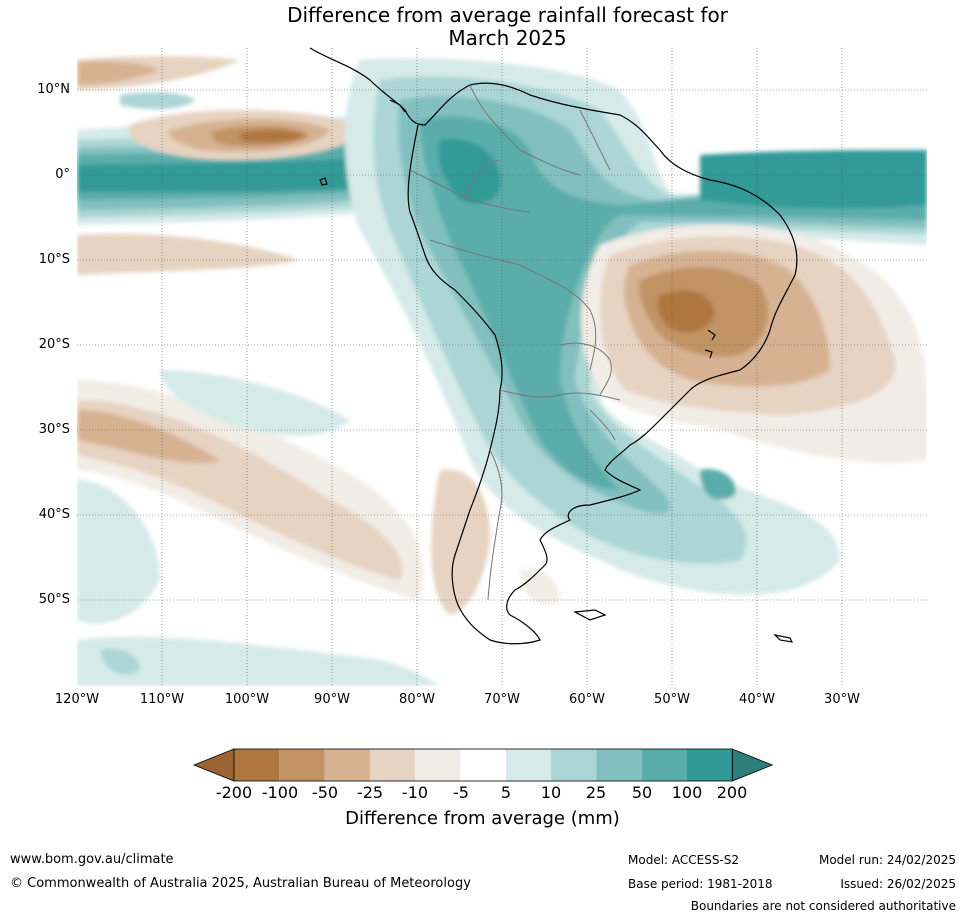 The image size is (965, 919). What do you see at coordinates (551, 792) in the screenshot?
I see `colorbar-tick-label: 10` at bounding box center [551, 792].